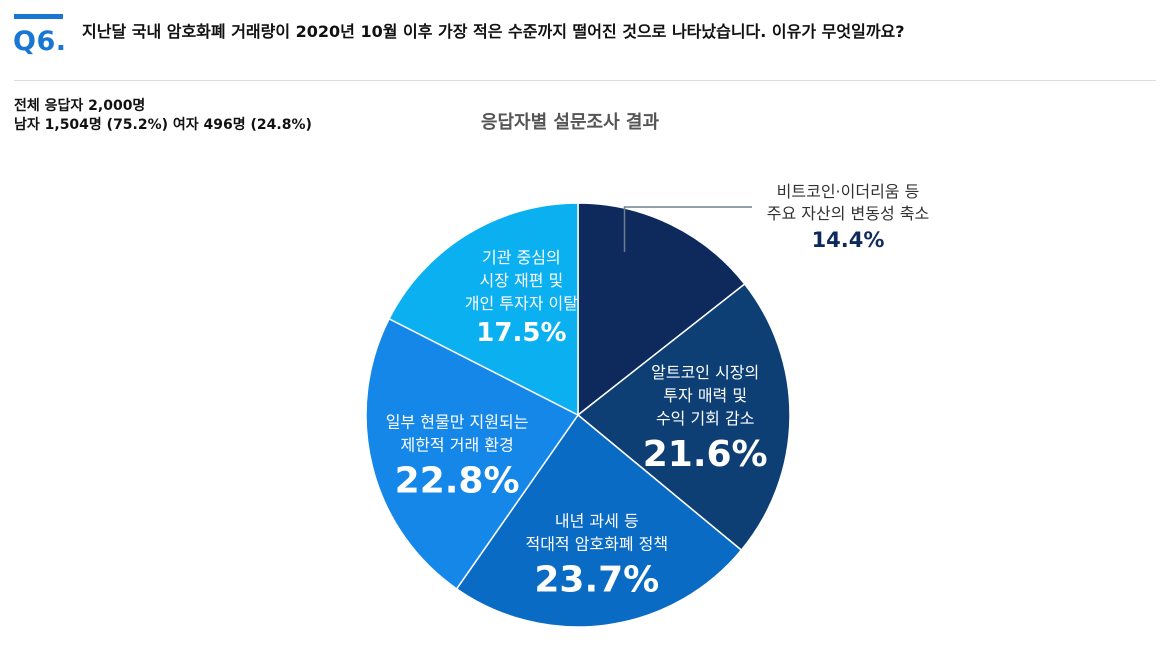 The image size is (1163, 656). What do you see at coordinates (596, 544) in the screenshot?
I see `slice-category-line: 적대적 암호화폐 정책` at bounding box center [596, 544].